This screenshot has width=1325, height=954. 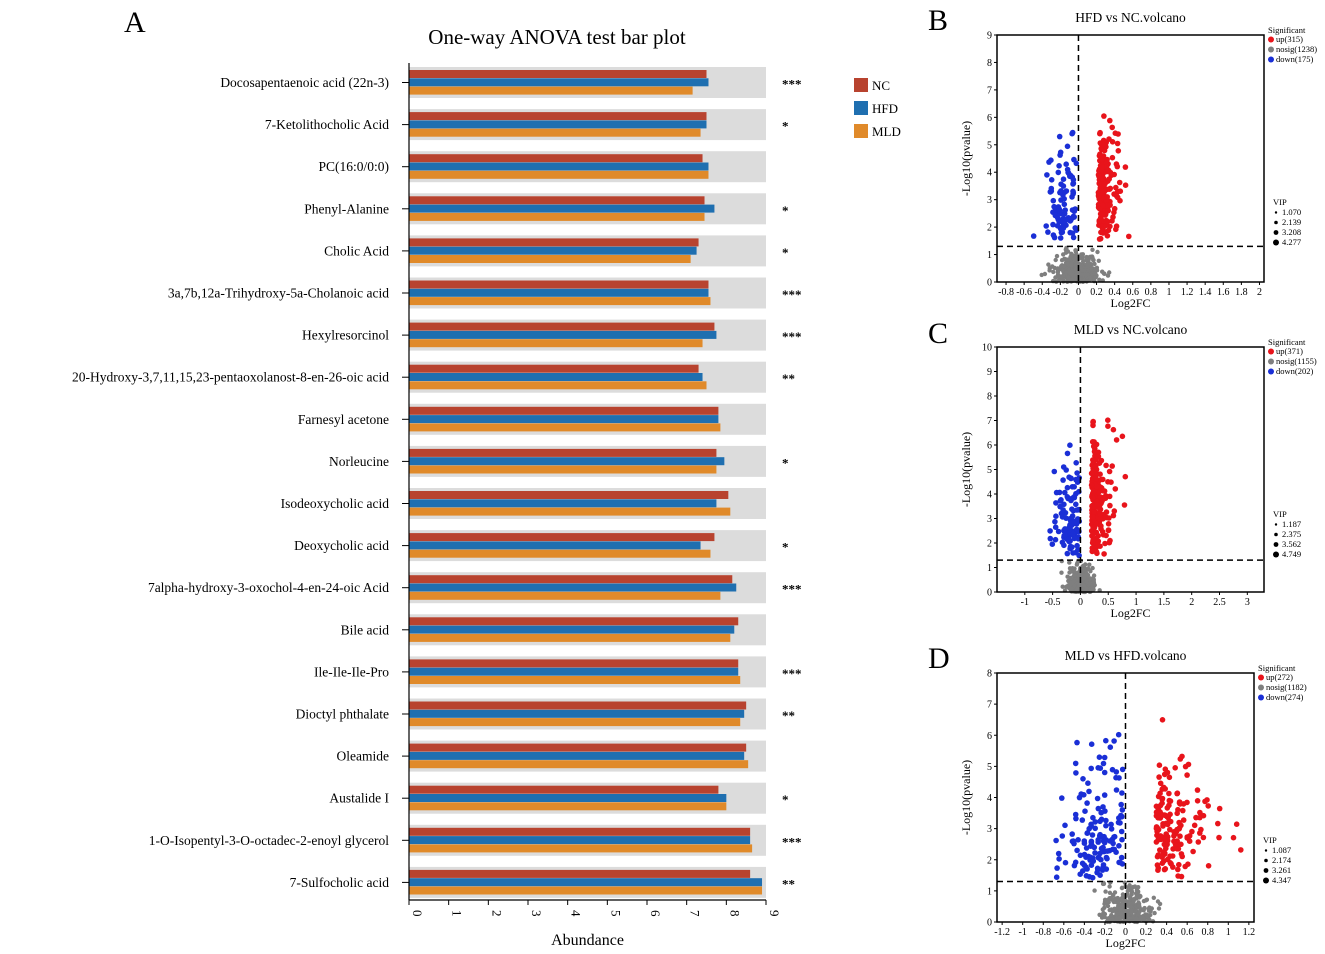 I want to click on vip-level-label: 3.261, so click(x=1281, y=870).